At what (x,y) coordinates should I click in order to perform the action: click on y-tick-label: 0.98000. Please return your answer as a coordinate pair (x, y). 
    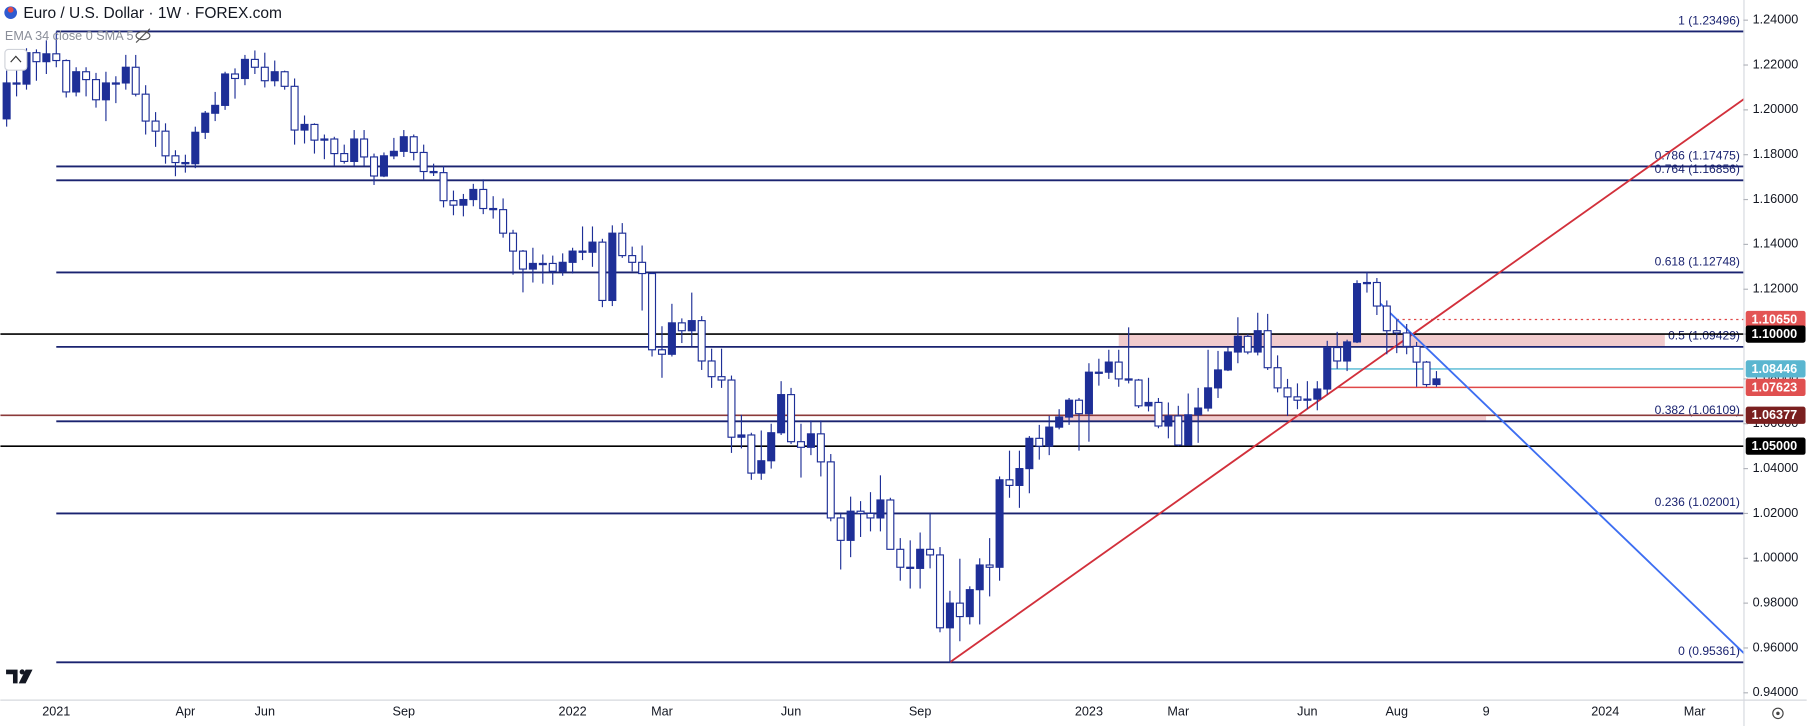
    Looking at the image, I should click on (1776, 602).